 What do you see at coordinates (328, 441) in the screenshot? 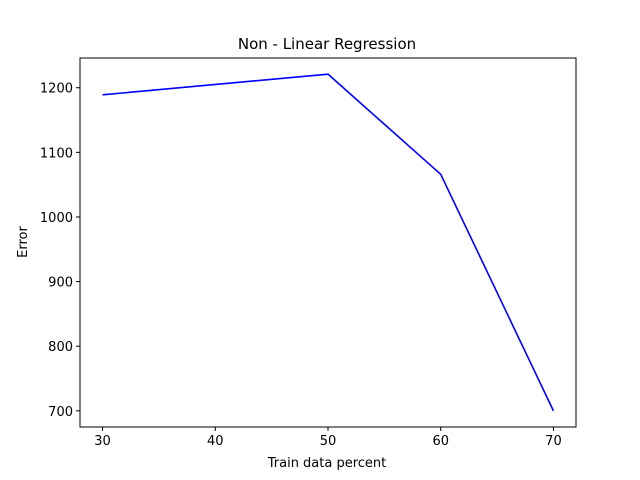
I see `x-tick-label: 50` at bounding box center [328, 441].